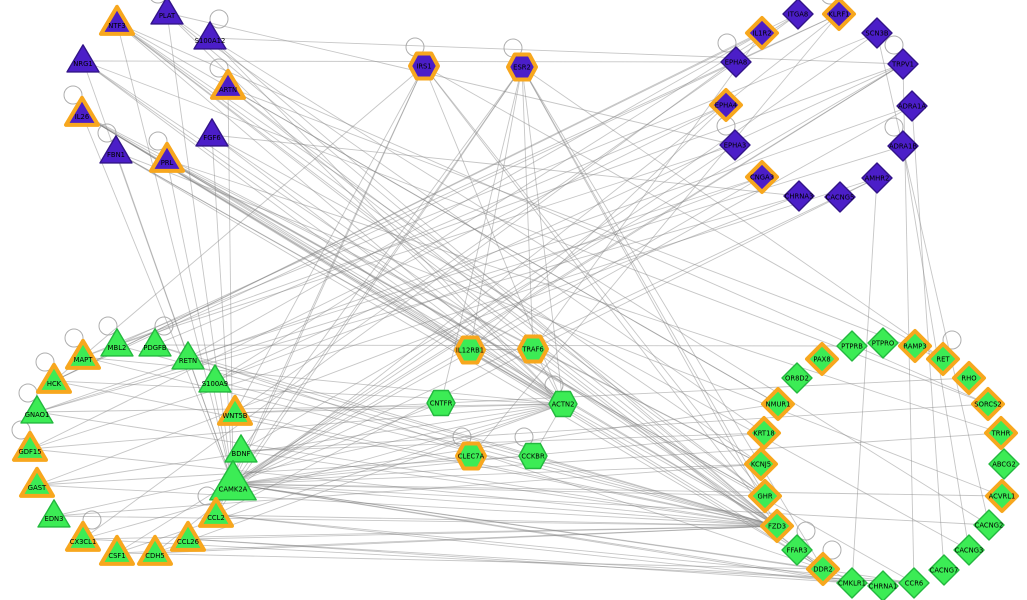 Image resolution: width=1027 pixels, height=600 pixels. I want to click on node-RHO: RHO, so click(969, 378).